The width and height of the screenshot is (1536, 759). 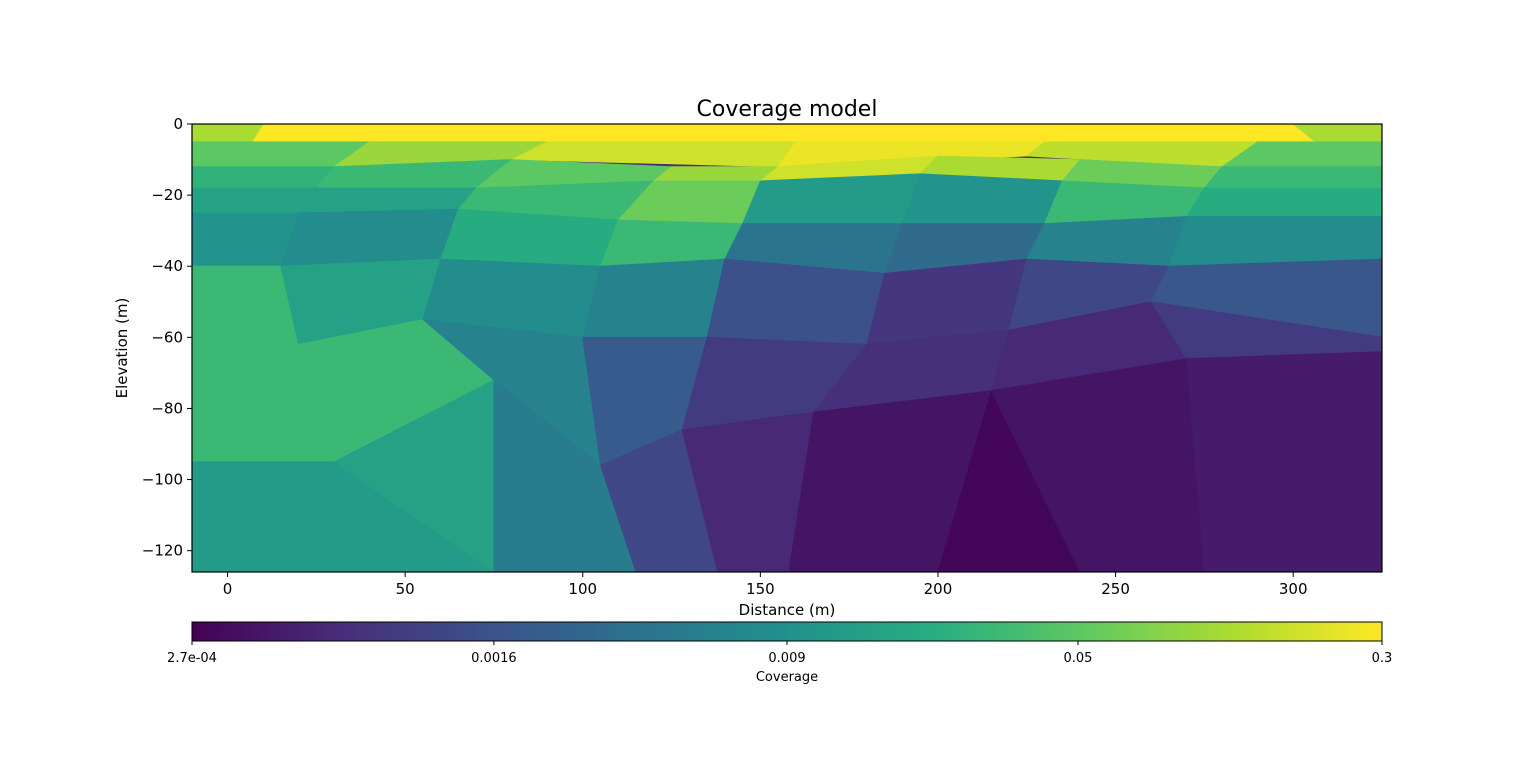 What do you see at coordinates (787, 631) in the screenshot?
I see `colorbar` at bounding box center [787, 631].